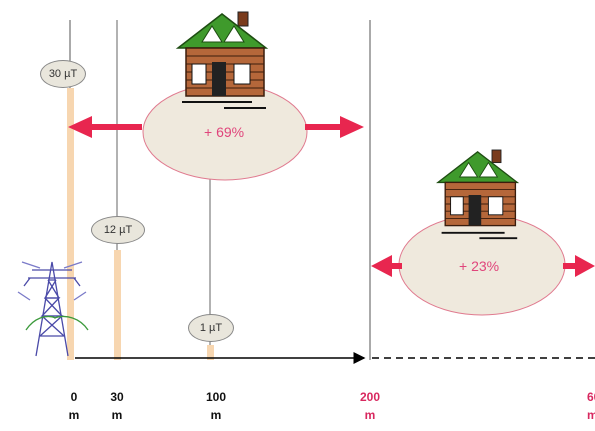 This screenshot has height=431, width=595. I want to click on distance-label-600m: 600m, so click(591, 406).